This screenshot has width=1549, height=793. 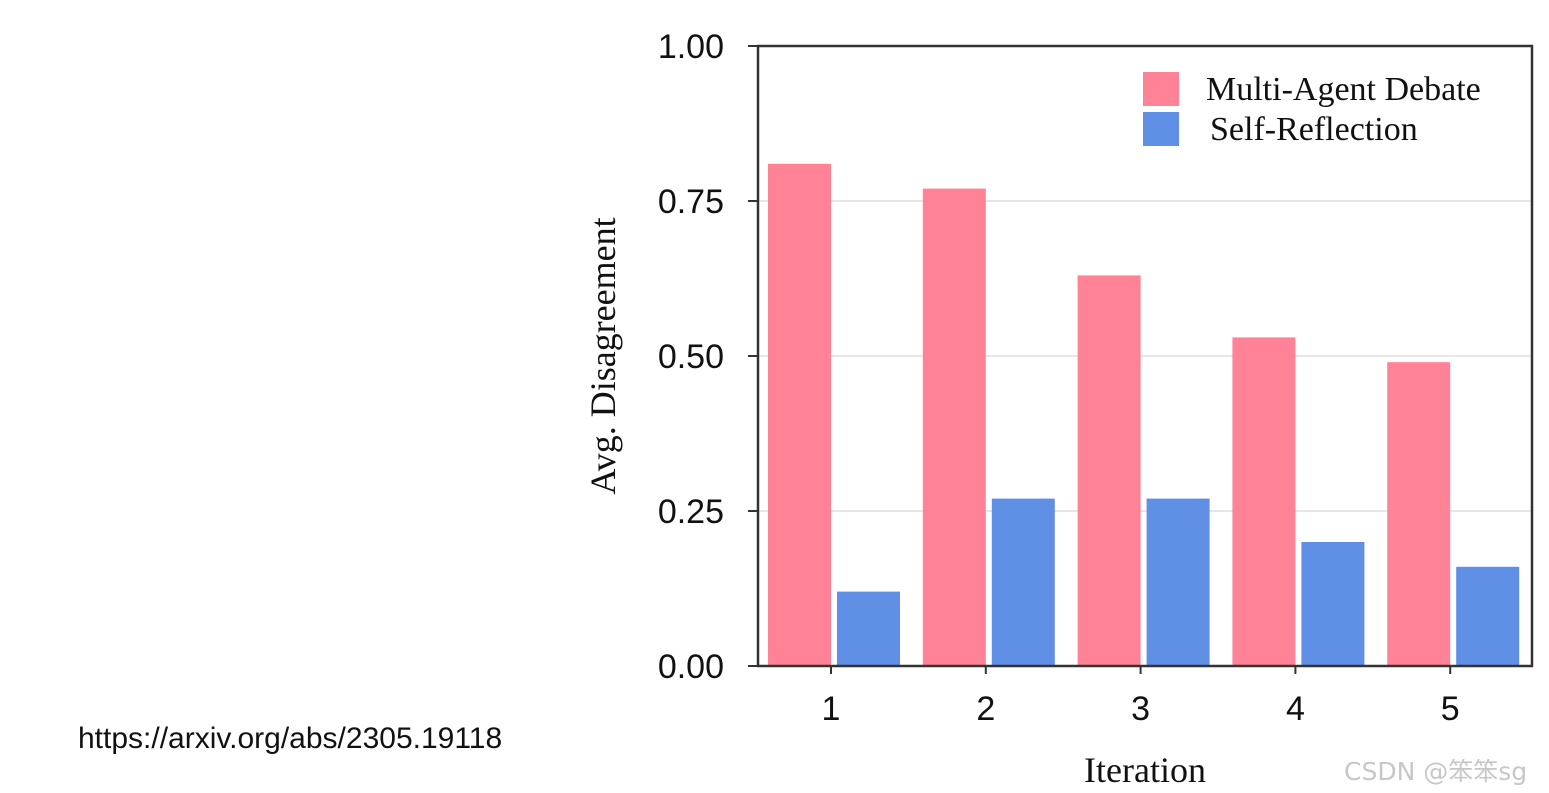 I want to click on x-tick-label: 5, so click(x=1450, y=709).